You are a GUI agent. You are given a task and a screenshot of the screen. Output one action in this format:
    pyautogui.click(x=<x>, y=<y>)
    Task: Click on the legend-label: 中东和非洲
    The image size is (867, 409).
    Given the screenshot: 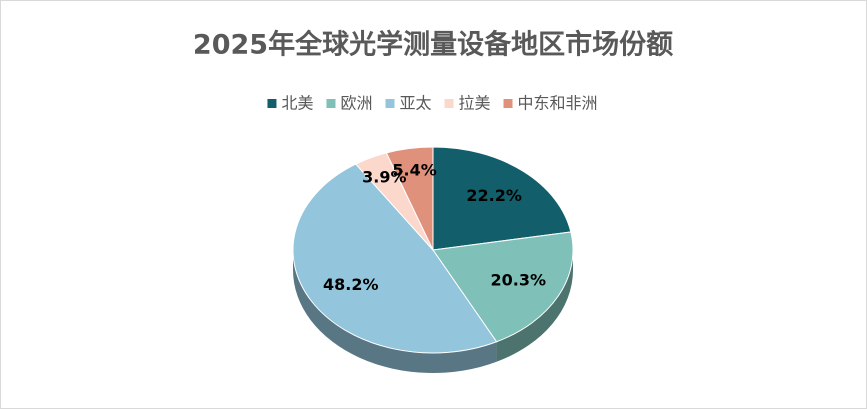 What is the action you would take?
    pyautogui.click(x=558, y=103)
    